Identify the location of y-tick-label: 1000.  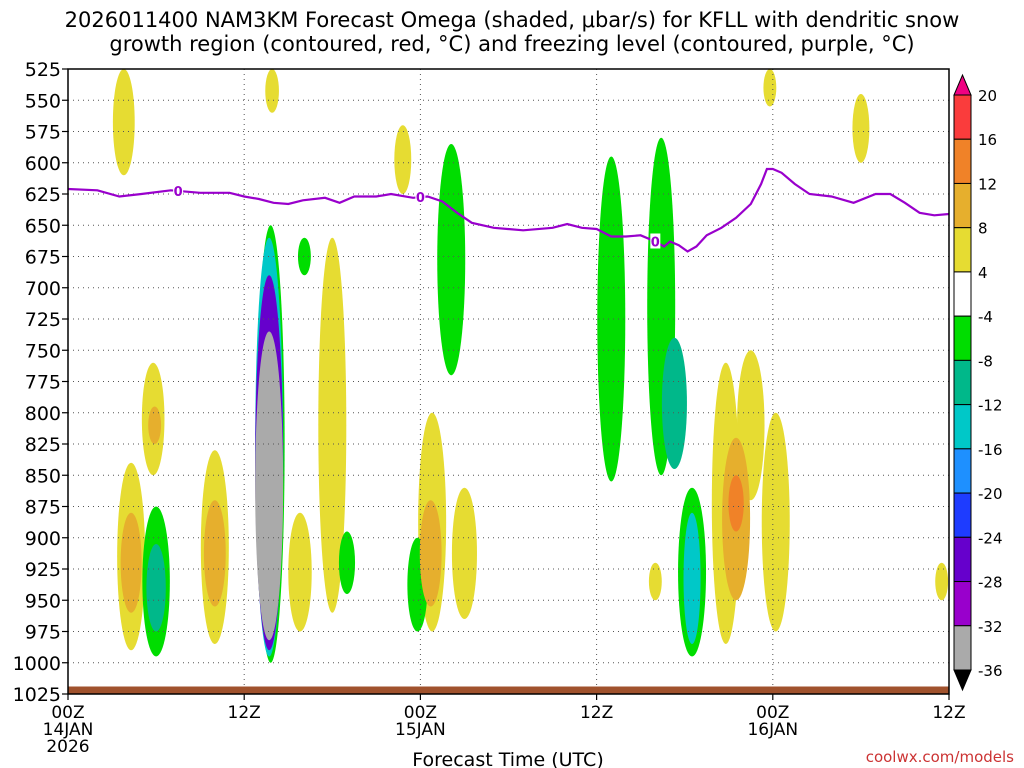
(37, 664).